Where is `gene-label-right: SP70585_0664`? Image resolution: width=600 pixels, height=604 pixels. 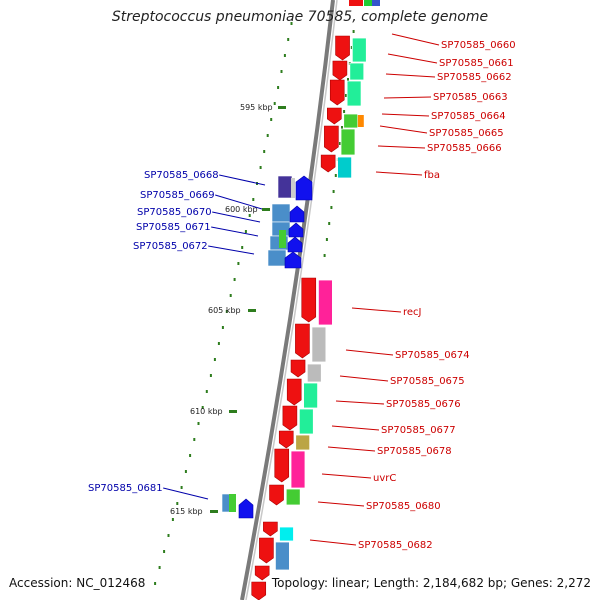
gene-label-right: SP70585_0664 is located at coordinates (468, 116).